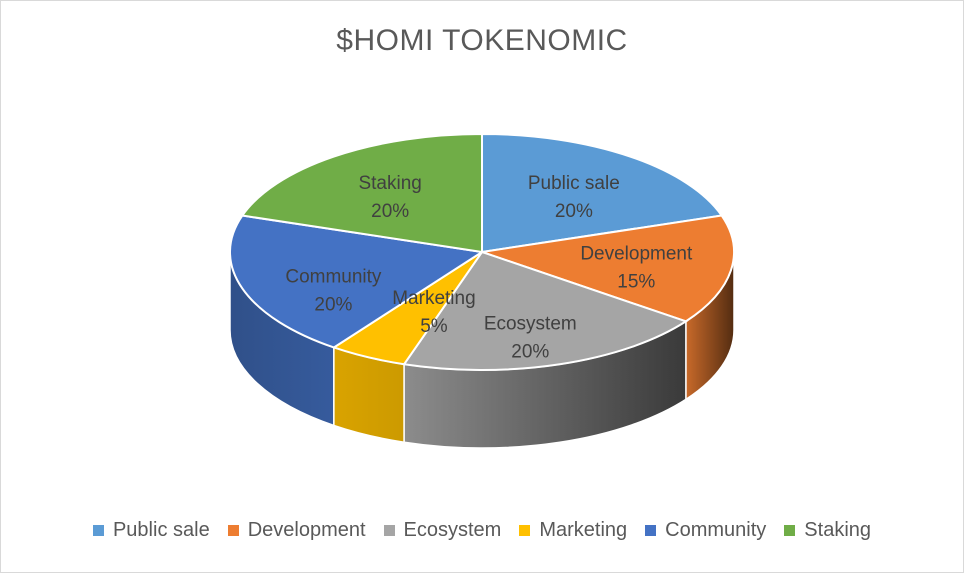 The image size is (964, 573). What do you see at coordinates (574, 183) in the screenshot?
I see `data-label-category: Public sale` at bounding box center [574, 183].